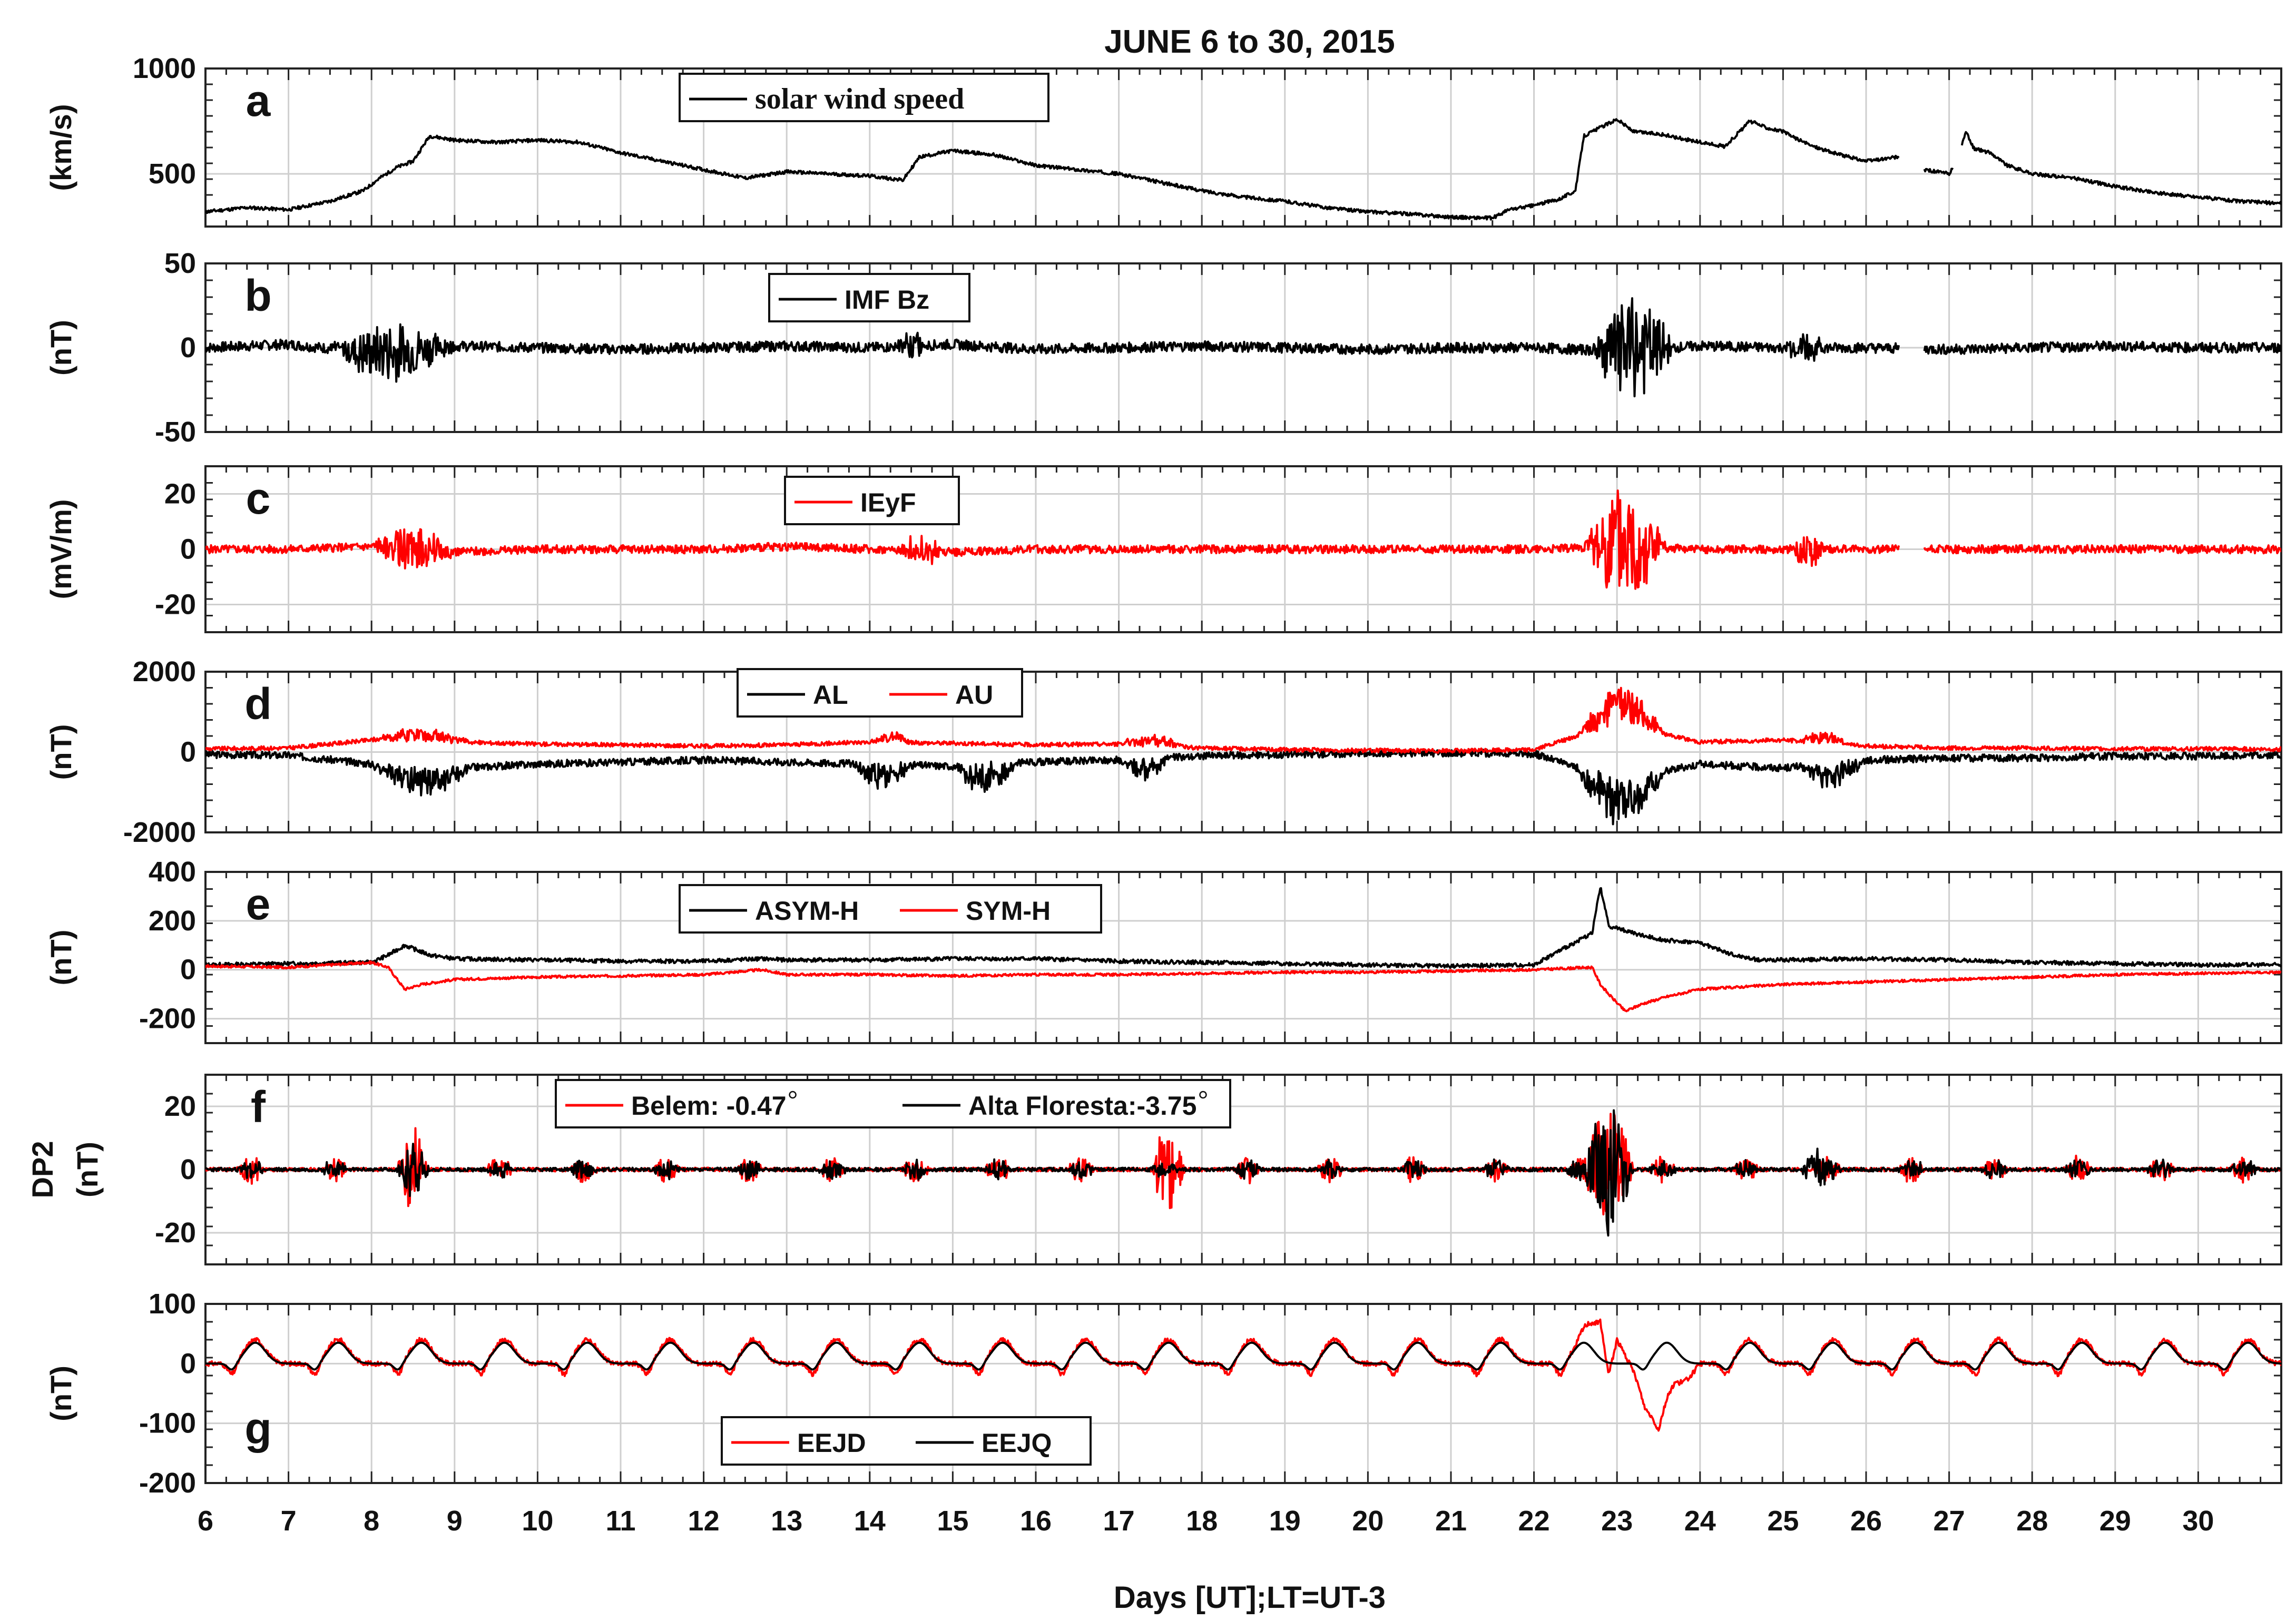 The height and width of the screenshot is (1620, 2296). What do you see at coordinates (1243, 928) in the screenshot?
I see `series-line-asym-h` at bounding box center [1243, 928].